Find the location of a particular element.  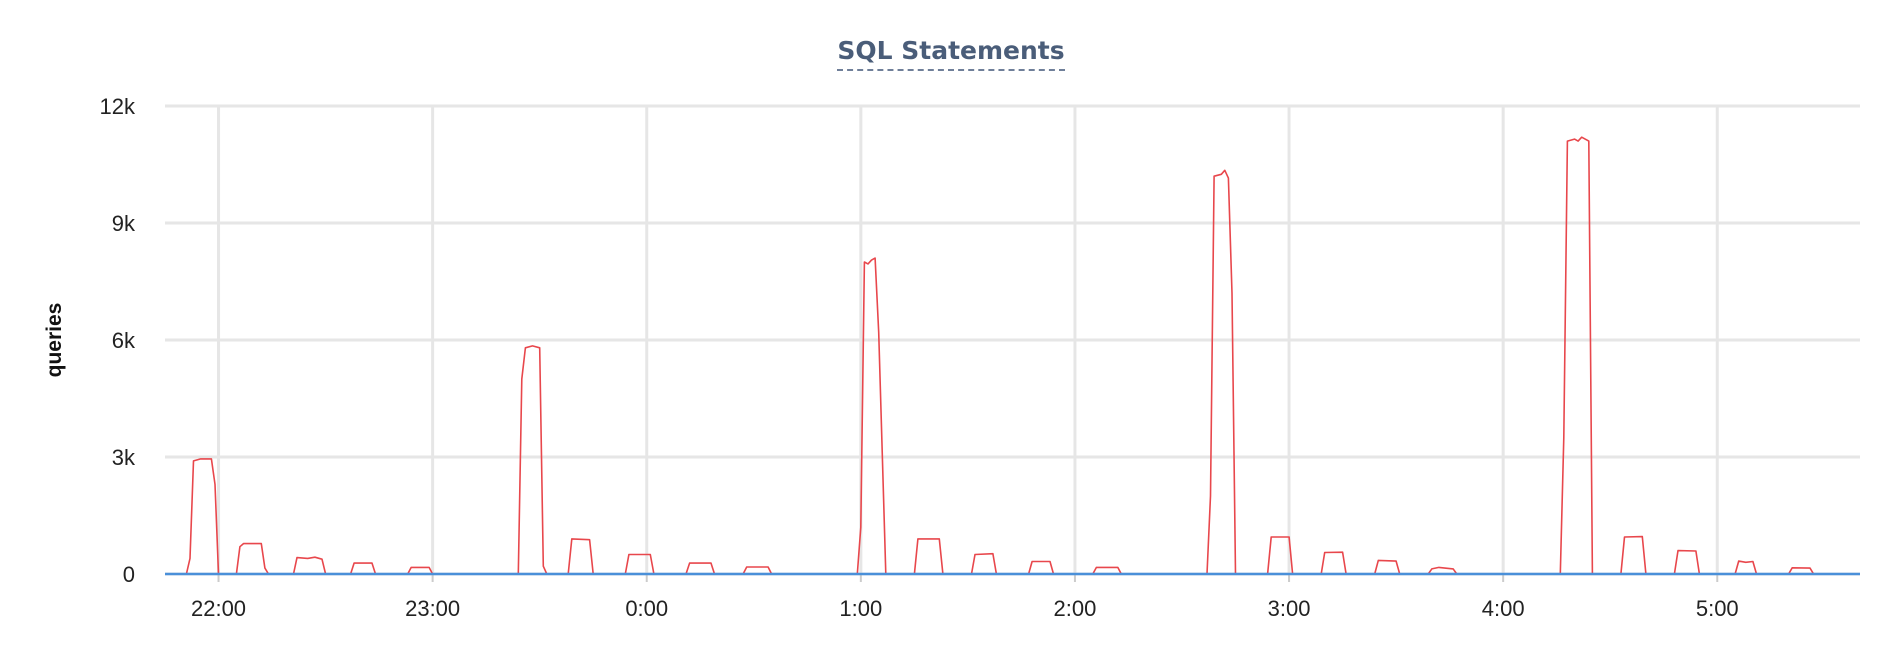

x-tick-label: 1:00 is located at coordinates (860, 608).